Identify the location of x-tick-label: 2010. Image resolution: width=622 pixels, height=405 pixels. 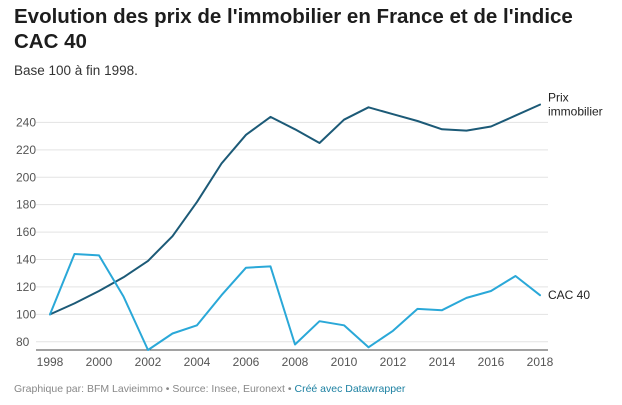
(344, 362).